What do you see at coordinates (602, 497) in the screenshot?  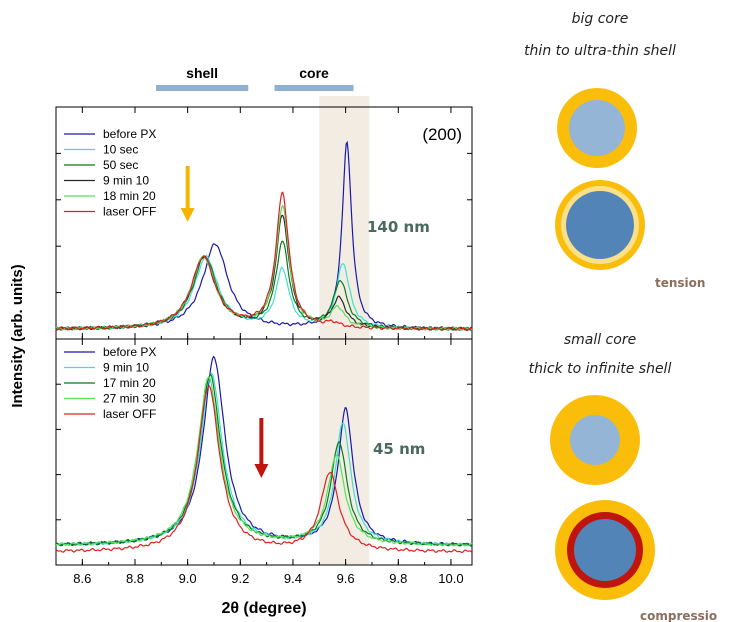 I see `bottom-schematic-particles` at bounding box center [602, 497].